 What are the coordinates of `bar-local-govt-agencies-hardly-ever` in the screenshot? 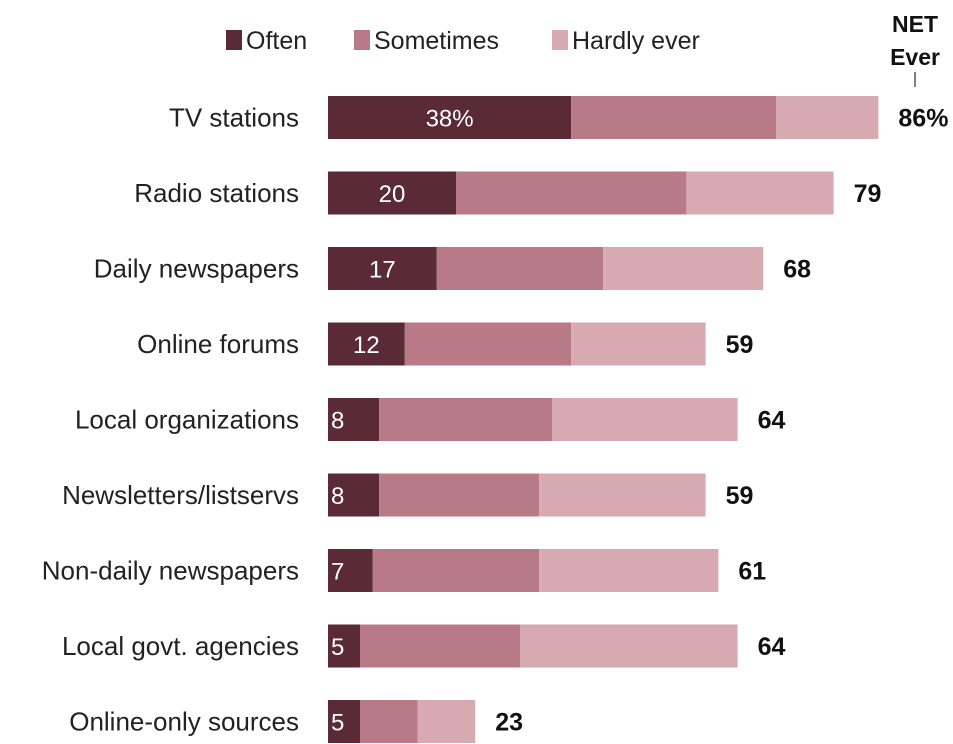 It's located at (629, 646).